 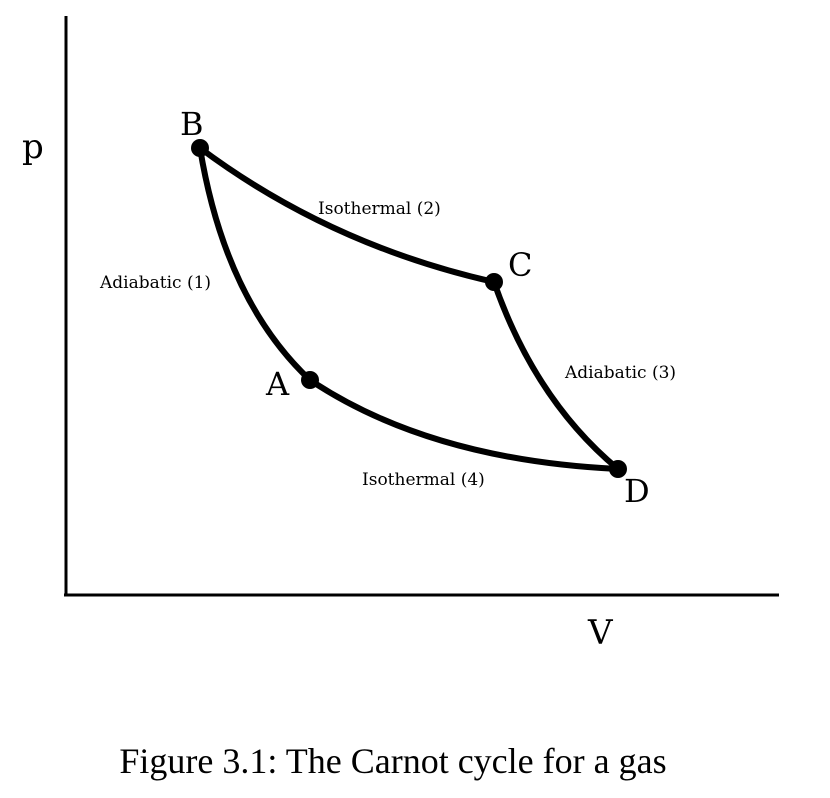 I want to click on x-axis-label: V, so click(x=600, y=633).